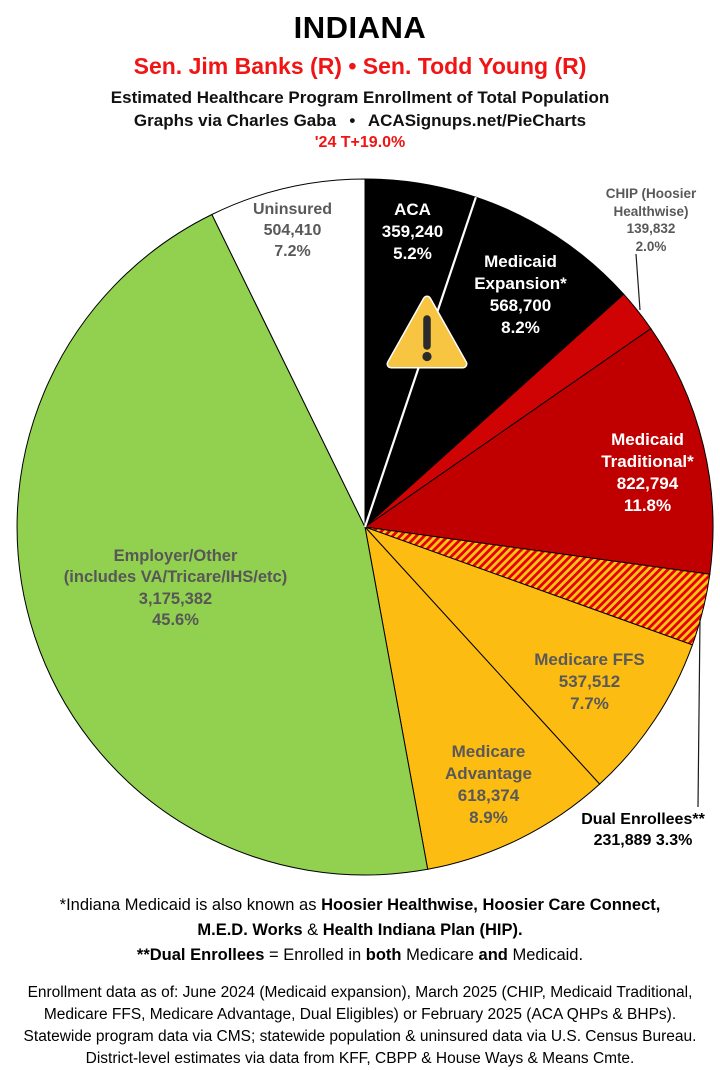  I want to click on slice-name: ACA, so click(412, 209).